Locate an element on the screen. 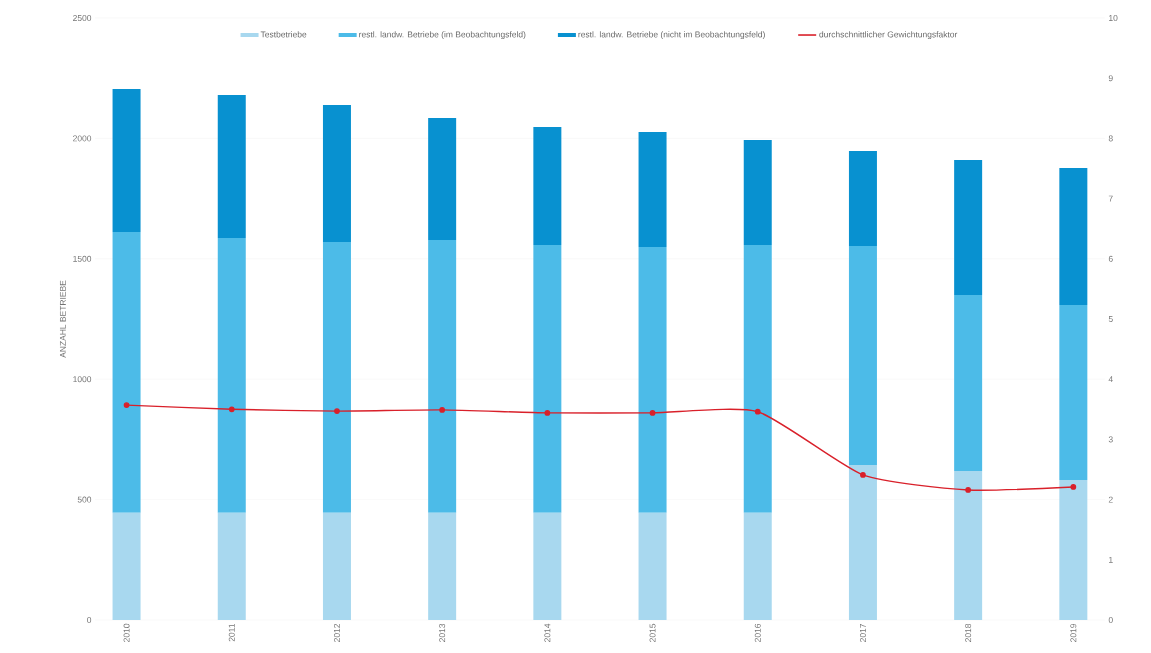 The height and width of the screenshot is (653, 1151). y2-tick-label: 3 is located at coordinates (1110, 439).